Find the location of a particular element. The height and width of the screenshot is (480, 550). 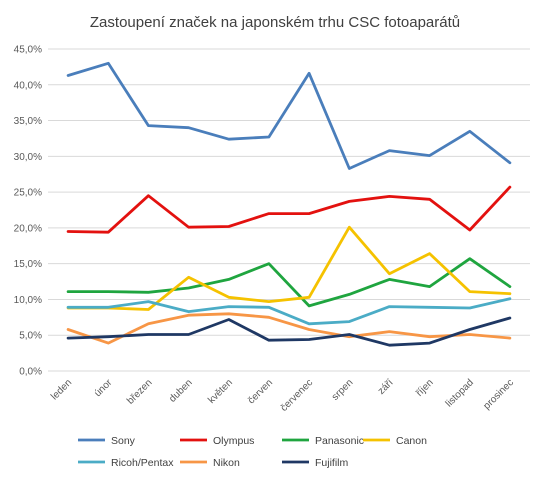

series-line-ricoh-pentax is located at coordinates (289, 311).